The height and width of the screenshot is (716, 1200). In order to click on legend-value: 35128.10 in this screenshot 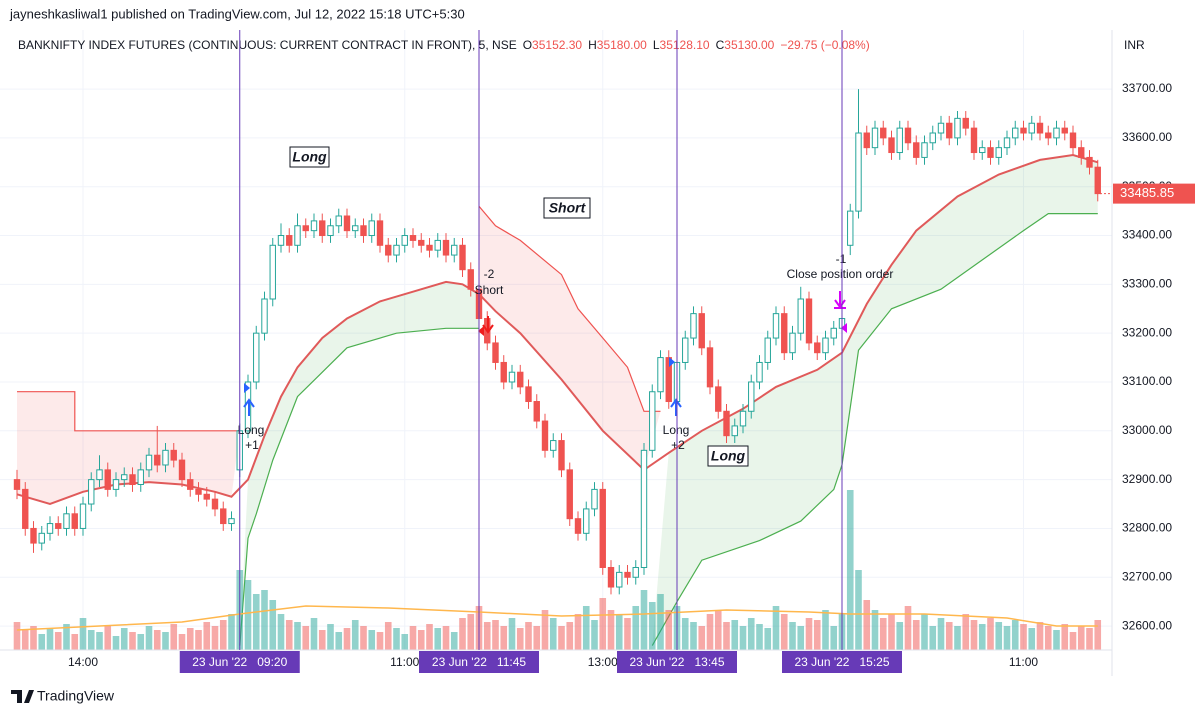, I will do `click(685, 45)`.